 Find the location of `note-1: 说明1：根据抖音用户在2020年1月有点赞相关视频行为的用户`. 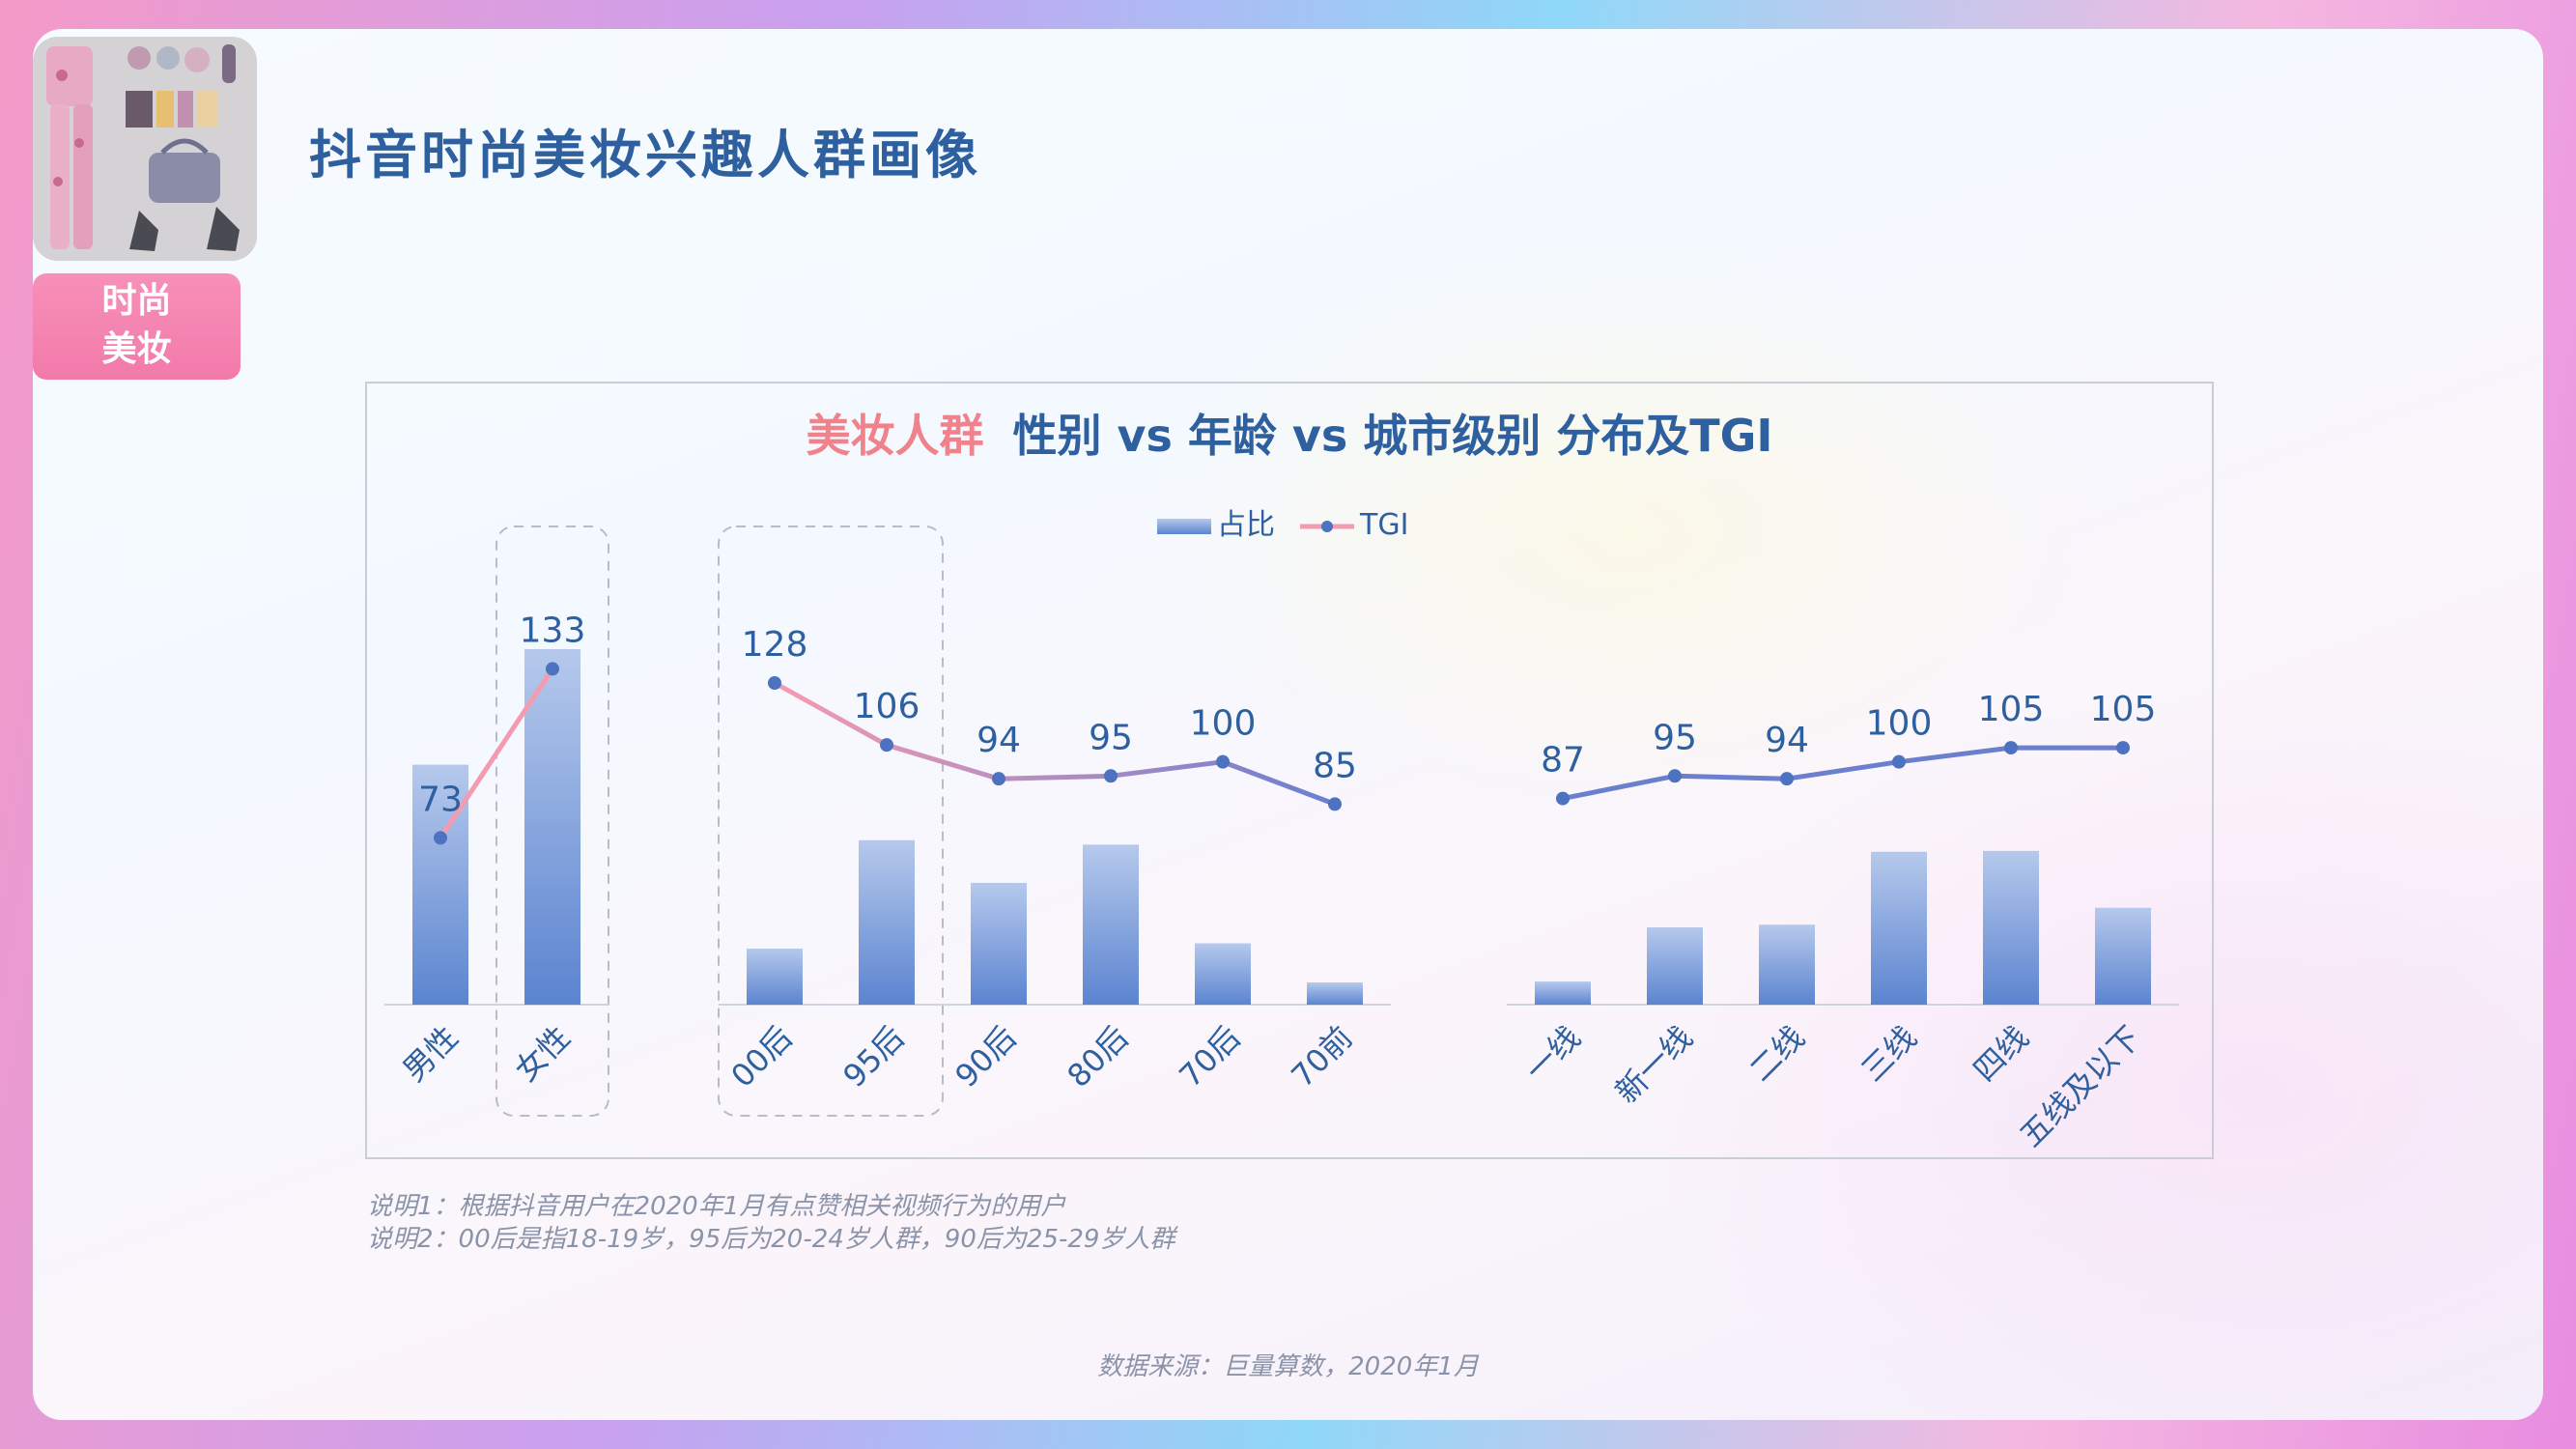

note-1: 说明1：根据抖音用户在2020年1月有点赞相关视频行为的用户 is located at coordinates (716, 1206).